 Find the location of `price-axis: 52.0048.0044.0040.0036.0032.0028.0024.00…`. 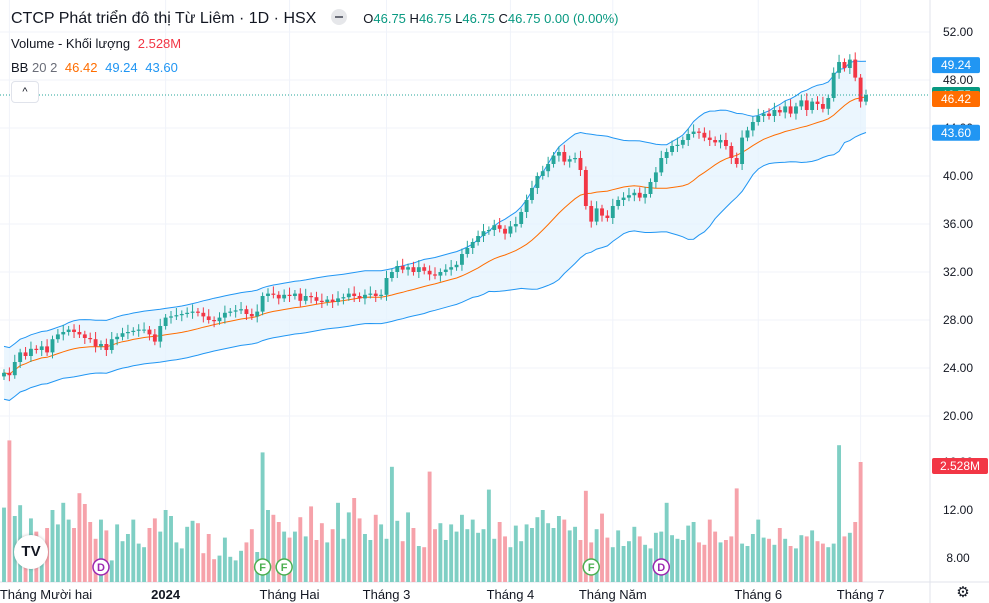

price-axis: 52.0048.0044.0040.0036.0032.0028.0024.00… is located at coordinates (958, 295).